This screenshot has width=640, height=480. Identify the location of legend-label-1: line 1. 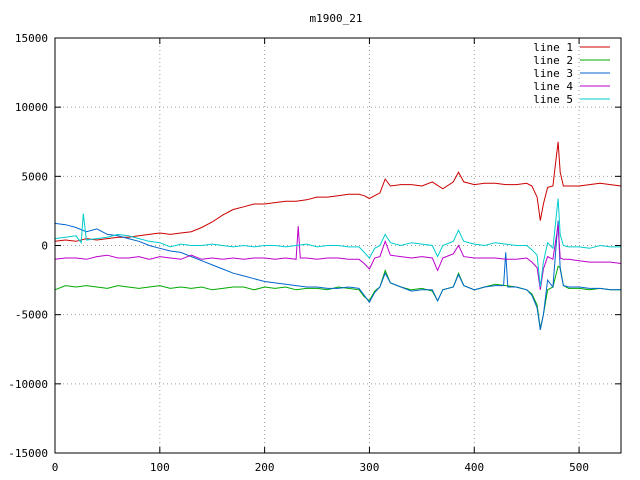
(553, 47).